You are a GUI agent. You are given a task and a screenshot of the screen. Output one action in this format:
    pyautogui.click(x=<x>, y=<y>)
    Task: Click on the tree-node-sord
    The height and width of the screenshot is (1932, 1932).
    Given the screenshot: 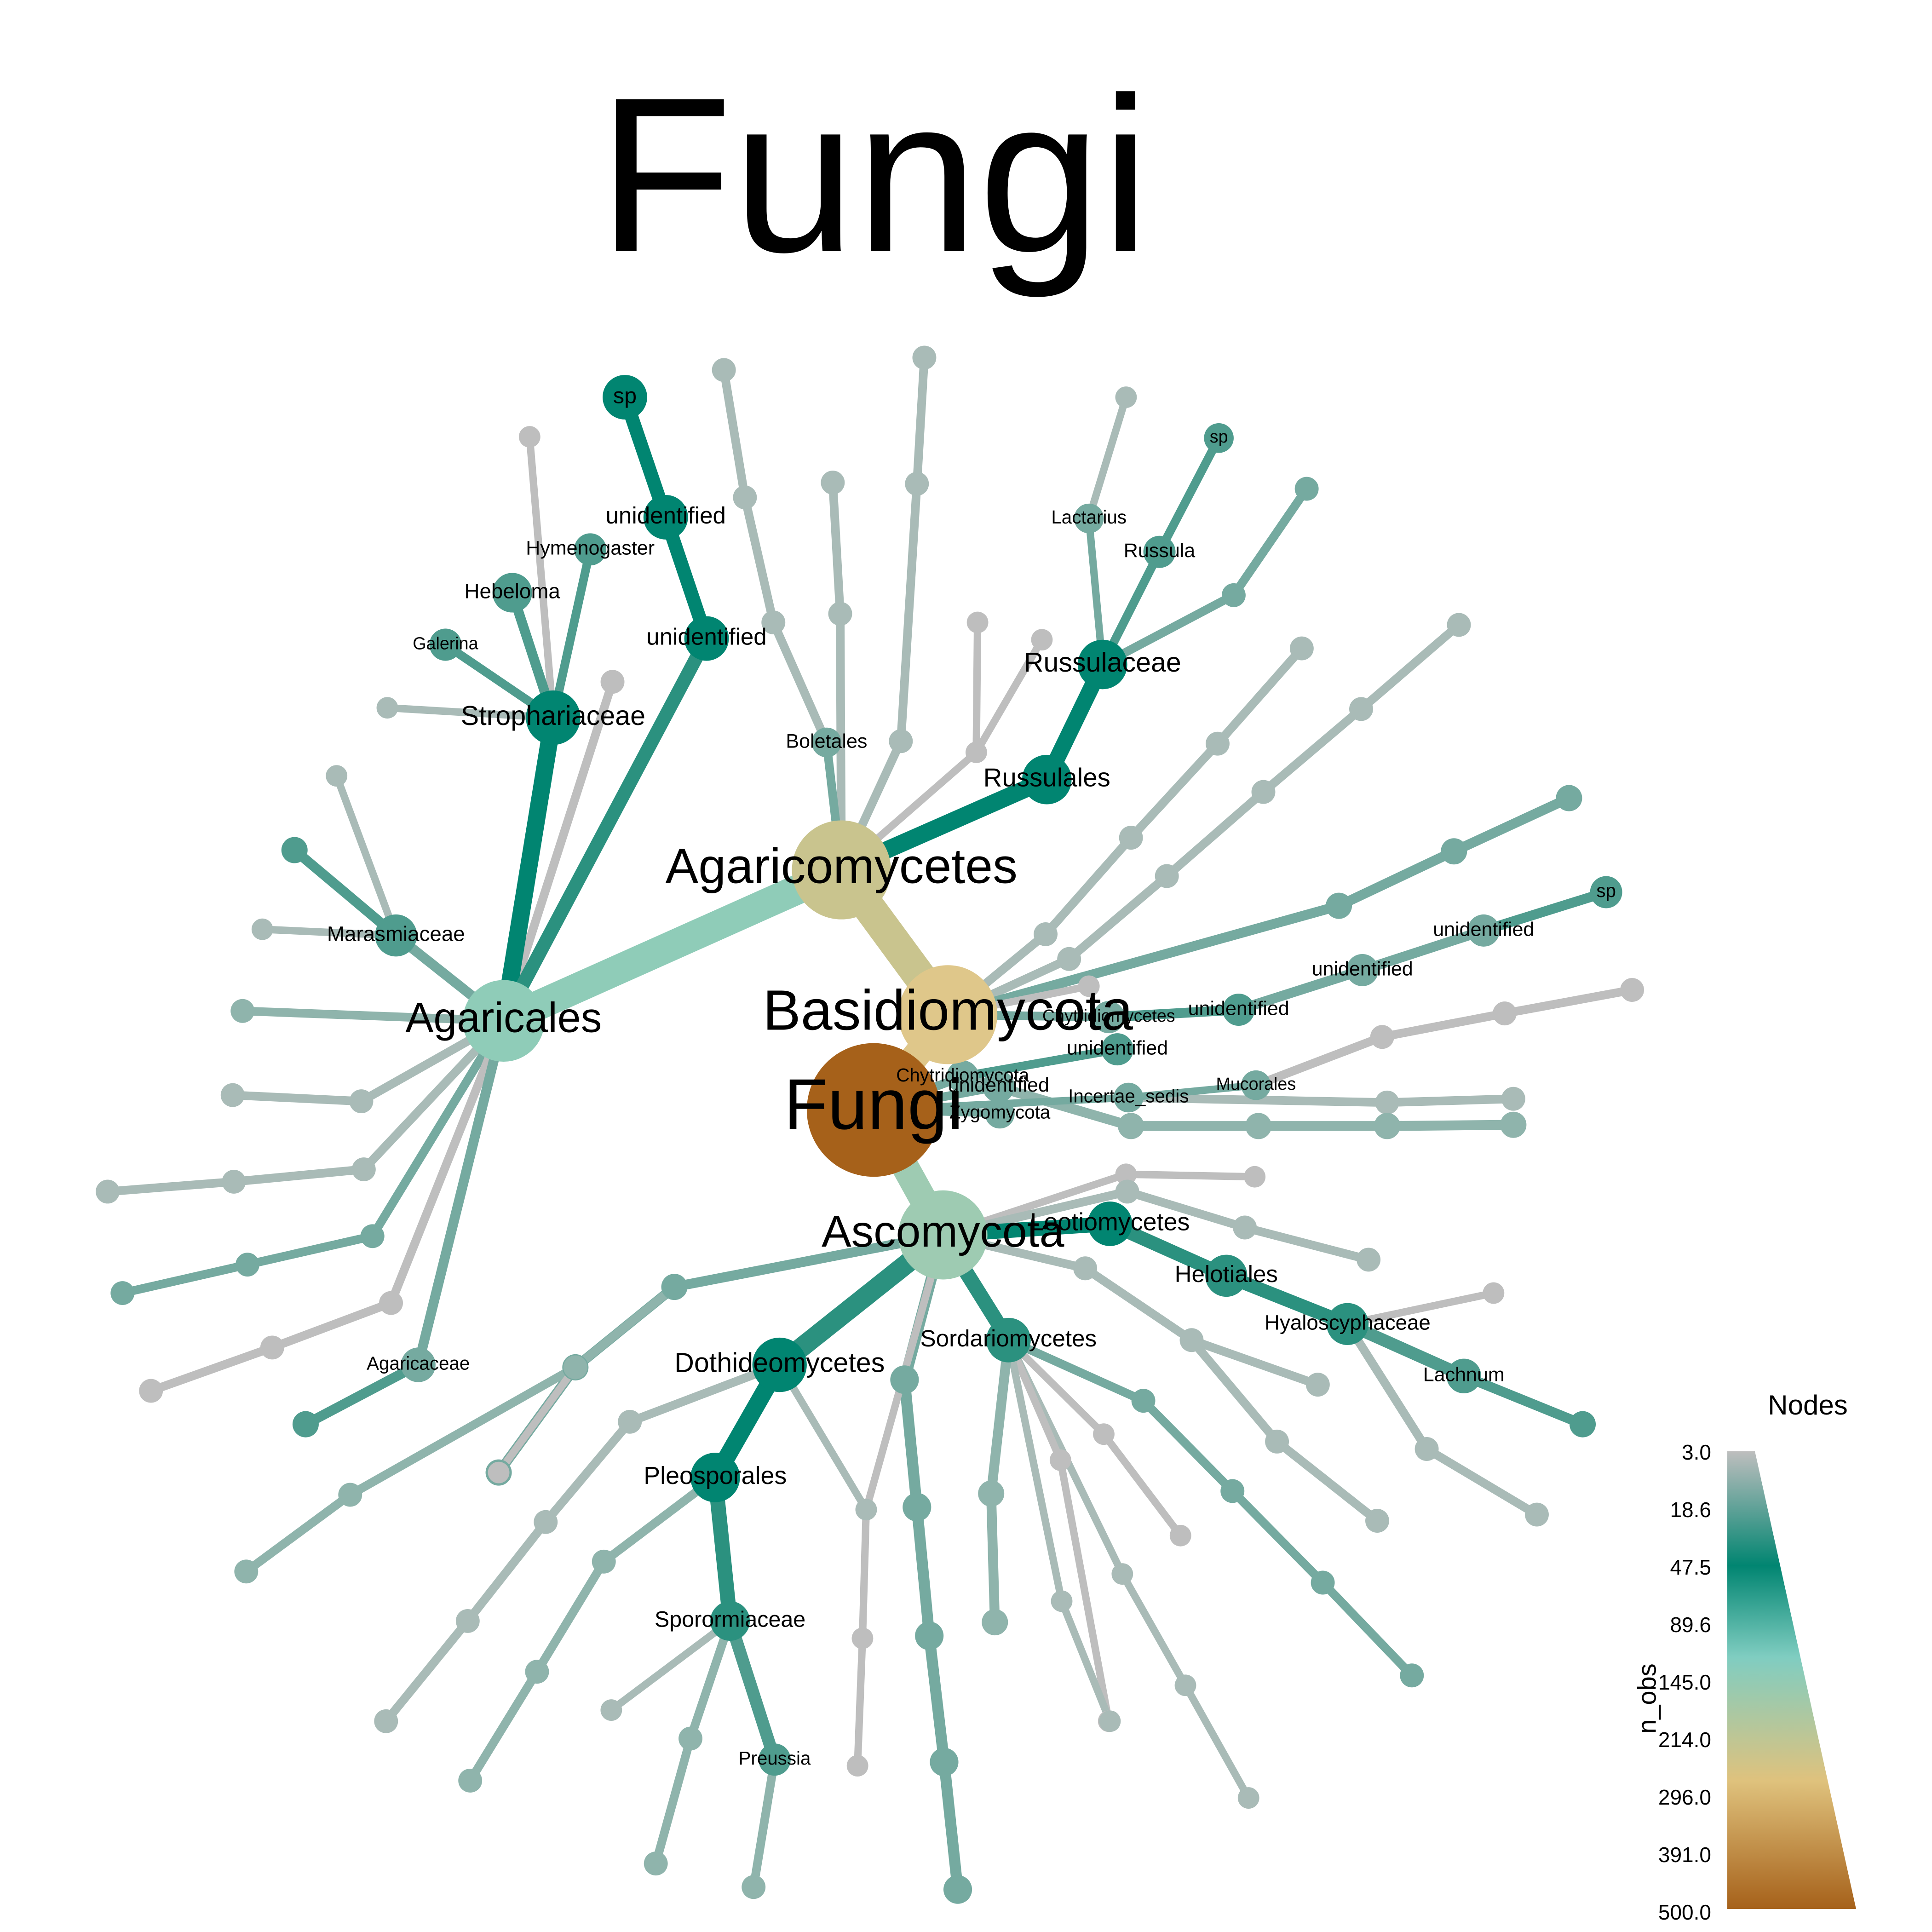 What is the action you would take?
    pyautogui.click(x=1008, y=1340)
    